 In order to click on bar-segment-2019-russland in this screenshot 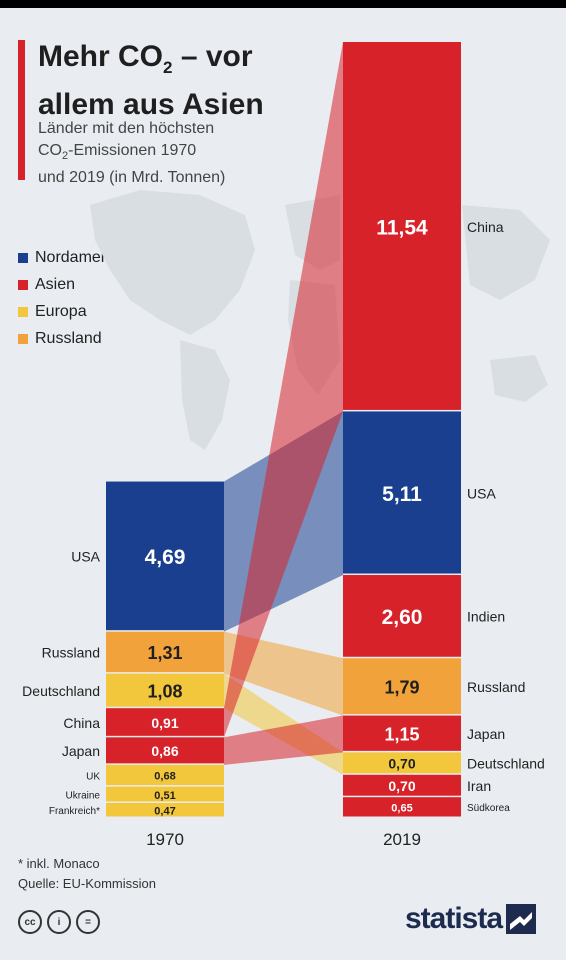, I will do `click(402, 686)`.